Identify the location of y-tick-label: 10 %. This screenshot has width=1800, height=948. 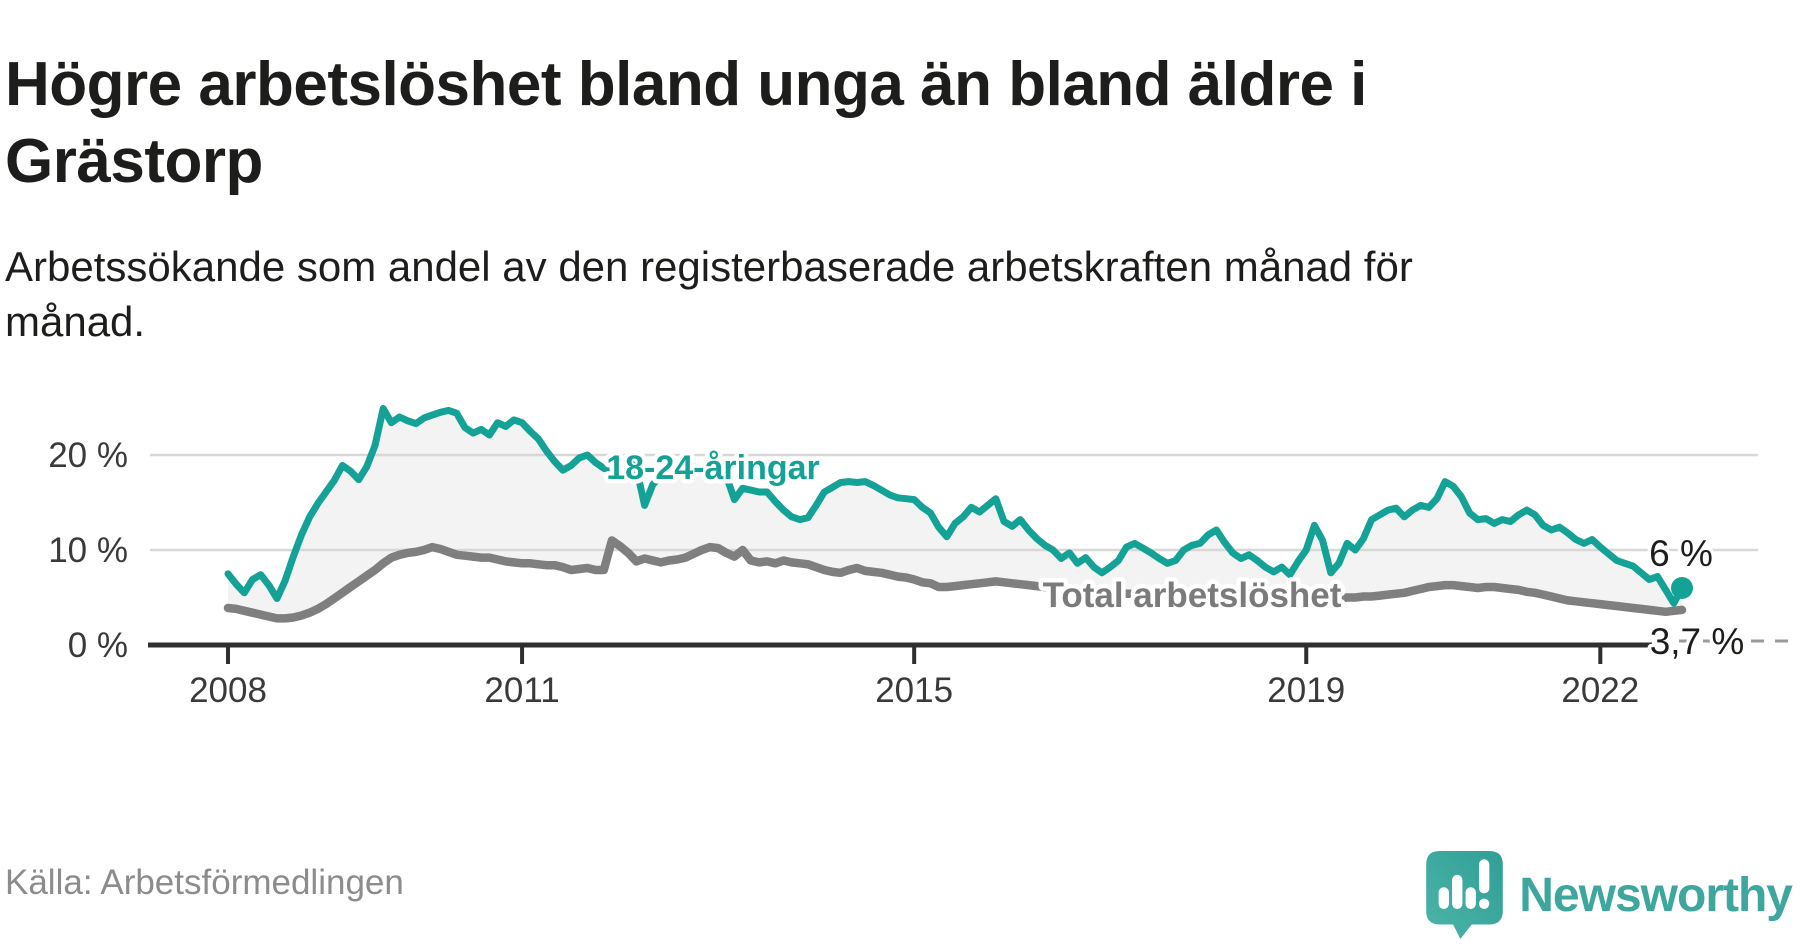
(88, 550).